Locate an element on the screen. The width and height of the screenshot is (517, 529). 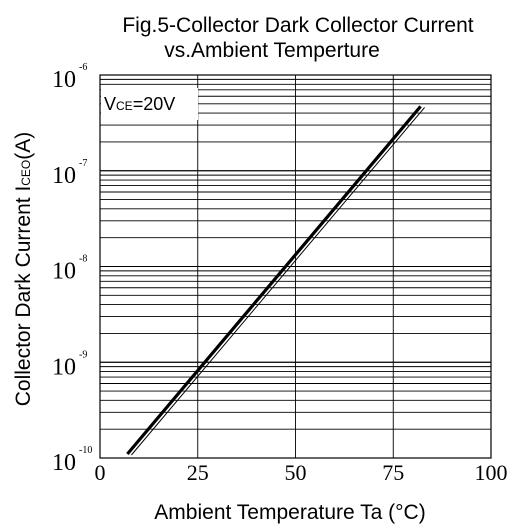
annotation-box is located at coordinates (149, 104).